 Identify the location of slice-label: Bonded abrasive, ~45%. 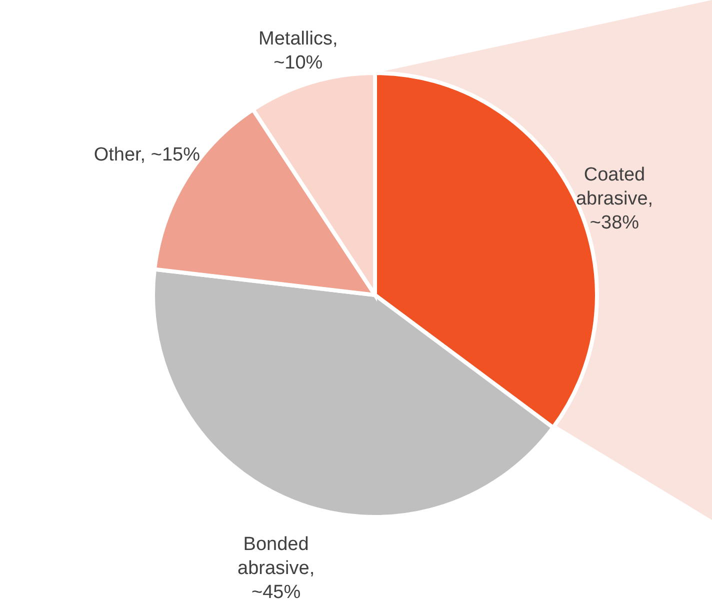
(276, 567).